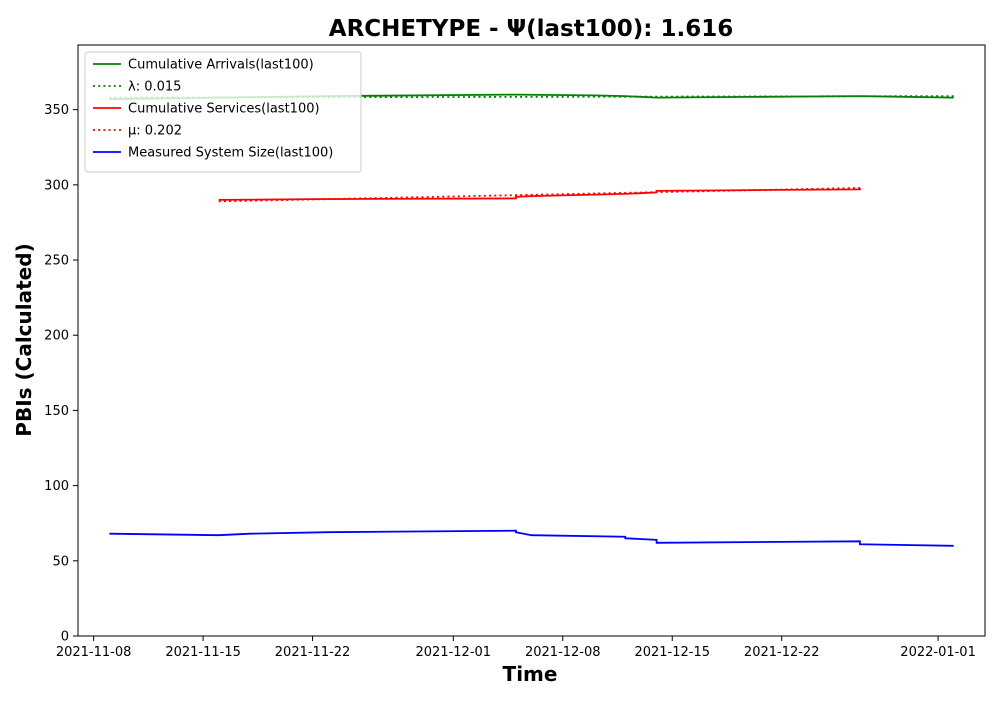  I want to click on chart-title: ARCHETYPE - Ψ(last100): 1.616, so click(531, 29).